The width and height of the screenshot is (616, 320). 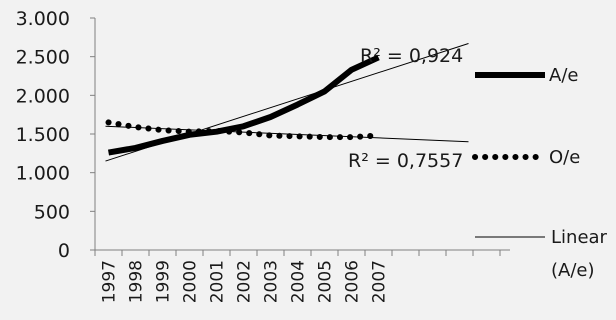 What do you see at coordinates (218, 281) in the screenshot?
I see `x-tick-label: 2001` at bounding box center [218, 281].